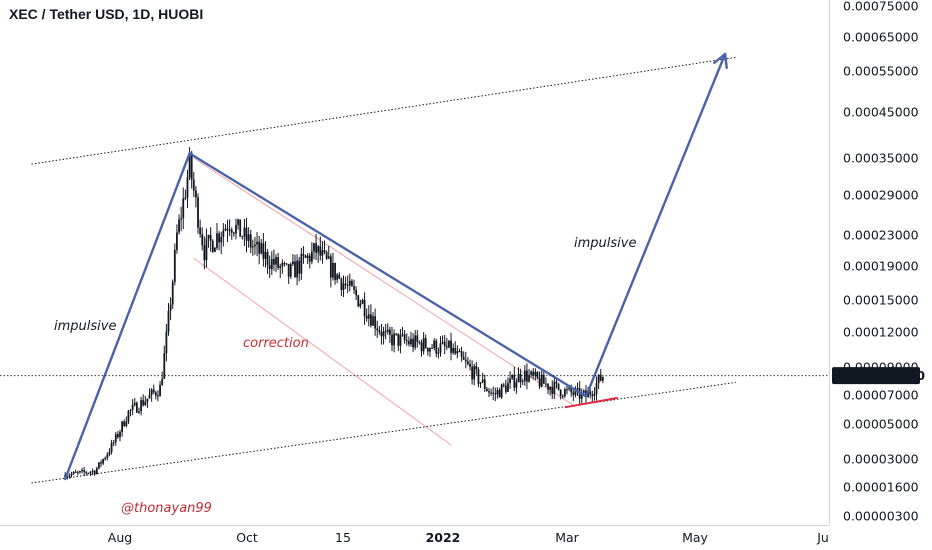 The height and width of the screenshot is (550, 932). What do you see at coordinates (881, 266) in the screenshot?
I see `price-tick-label: 0.00019000` at bounding box center [881, 266].